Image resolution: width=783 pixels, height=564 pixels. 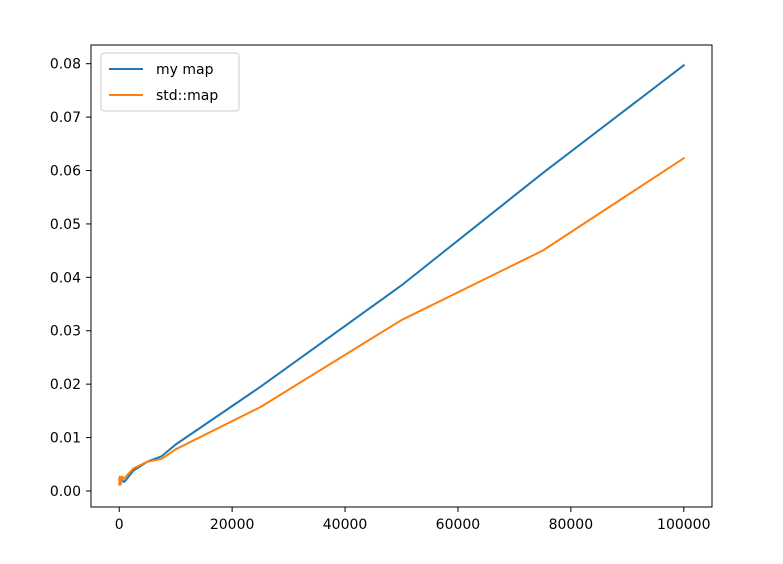 I want to click on legend-label-std-map: std::map, so click(x=187, y=96).